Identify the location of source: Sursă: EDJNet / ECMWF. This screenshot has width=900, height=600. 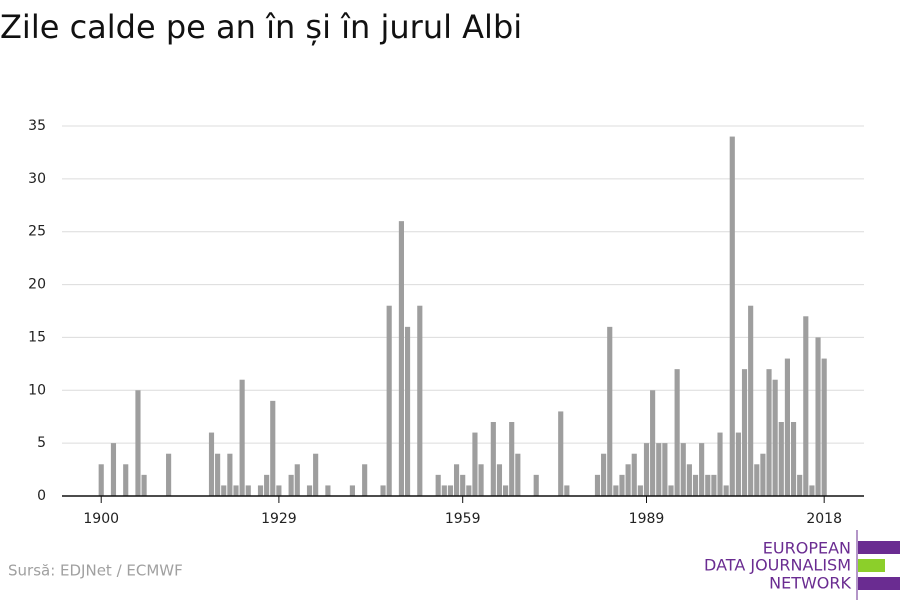
(95, 571).